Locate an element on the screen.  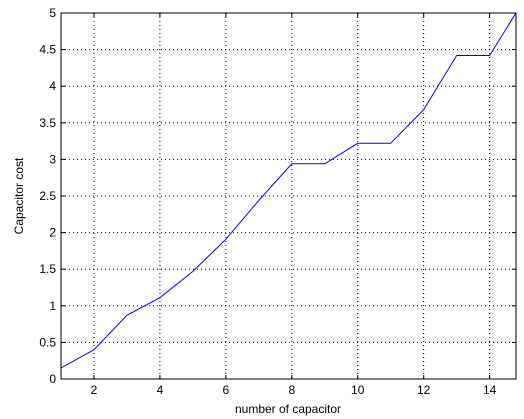
y-tick-label: 1 is located at coordinates (52, 306).